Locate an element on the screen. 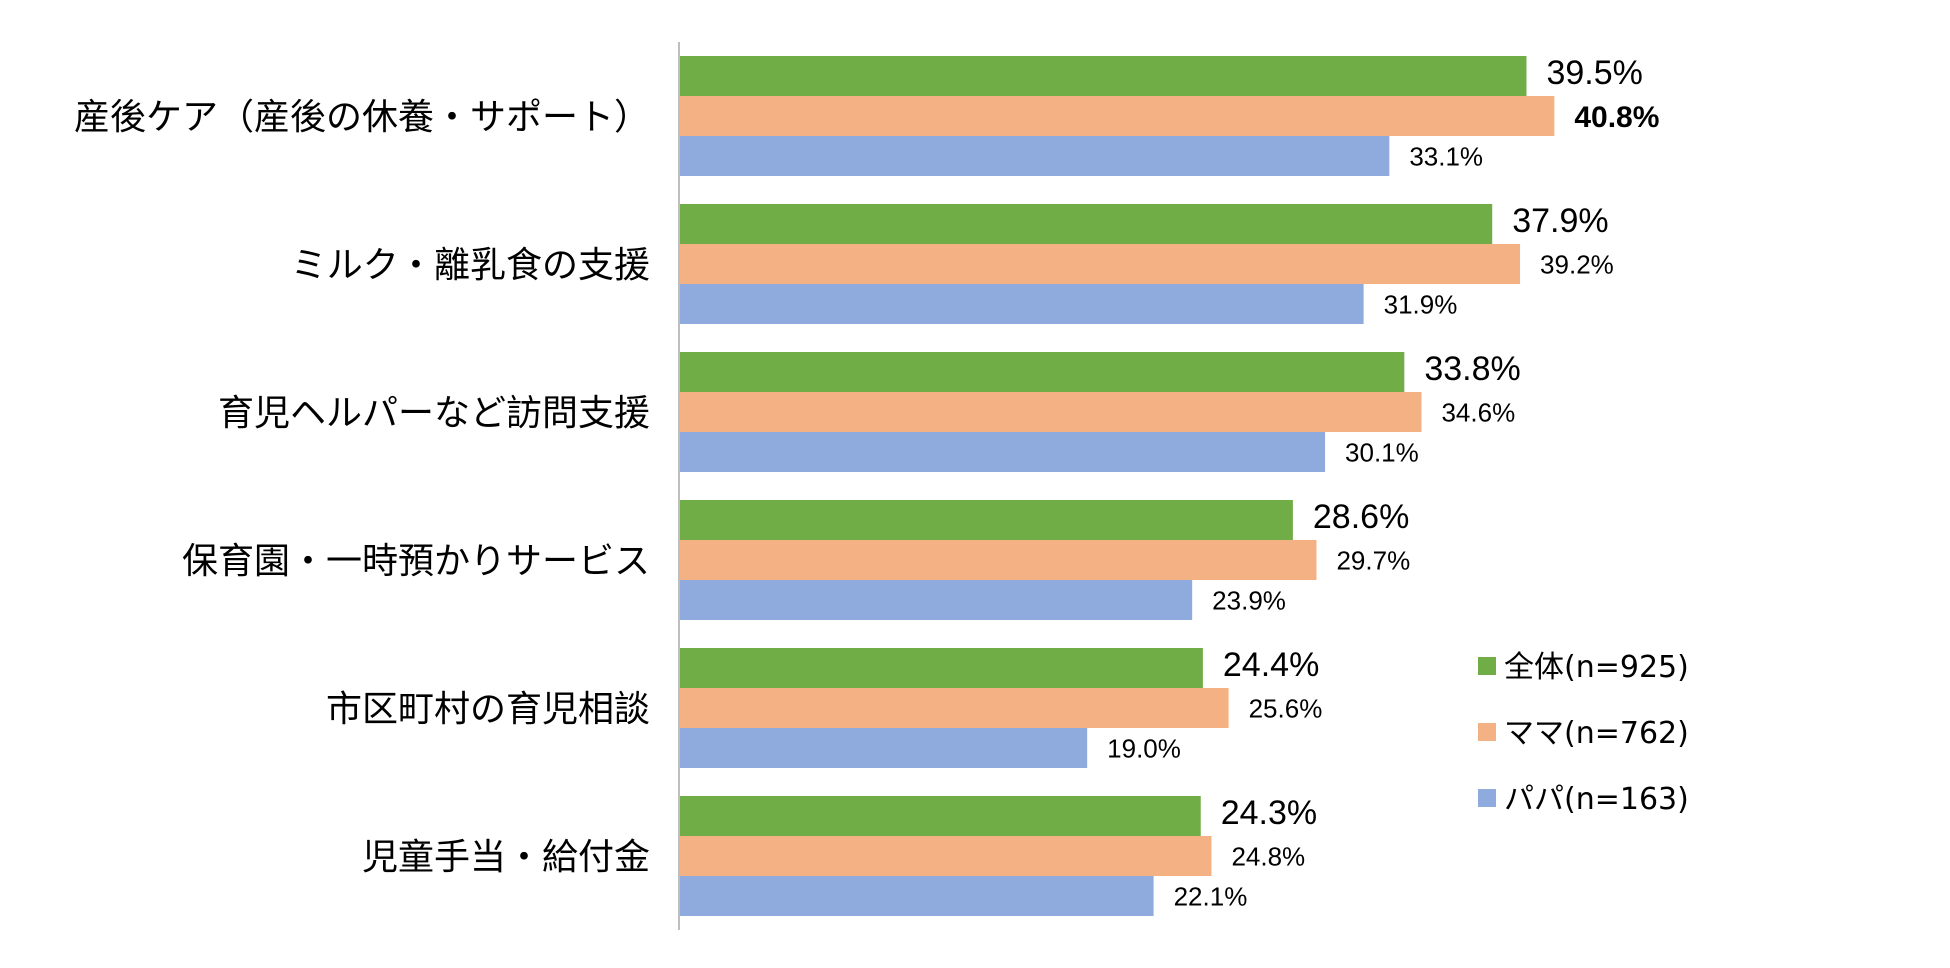  value-label-全体: 24.3% is located at coordinates (1269, 813).